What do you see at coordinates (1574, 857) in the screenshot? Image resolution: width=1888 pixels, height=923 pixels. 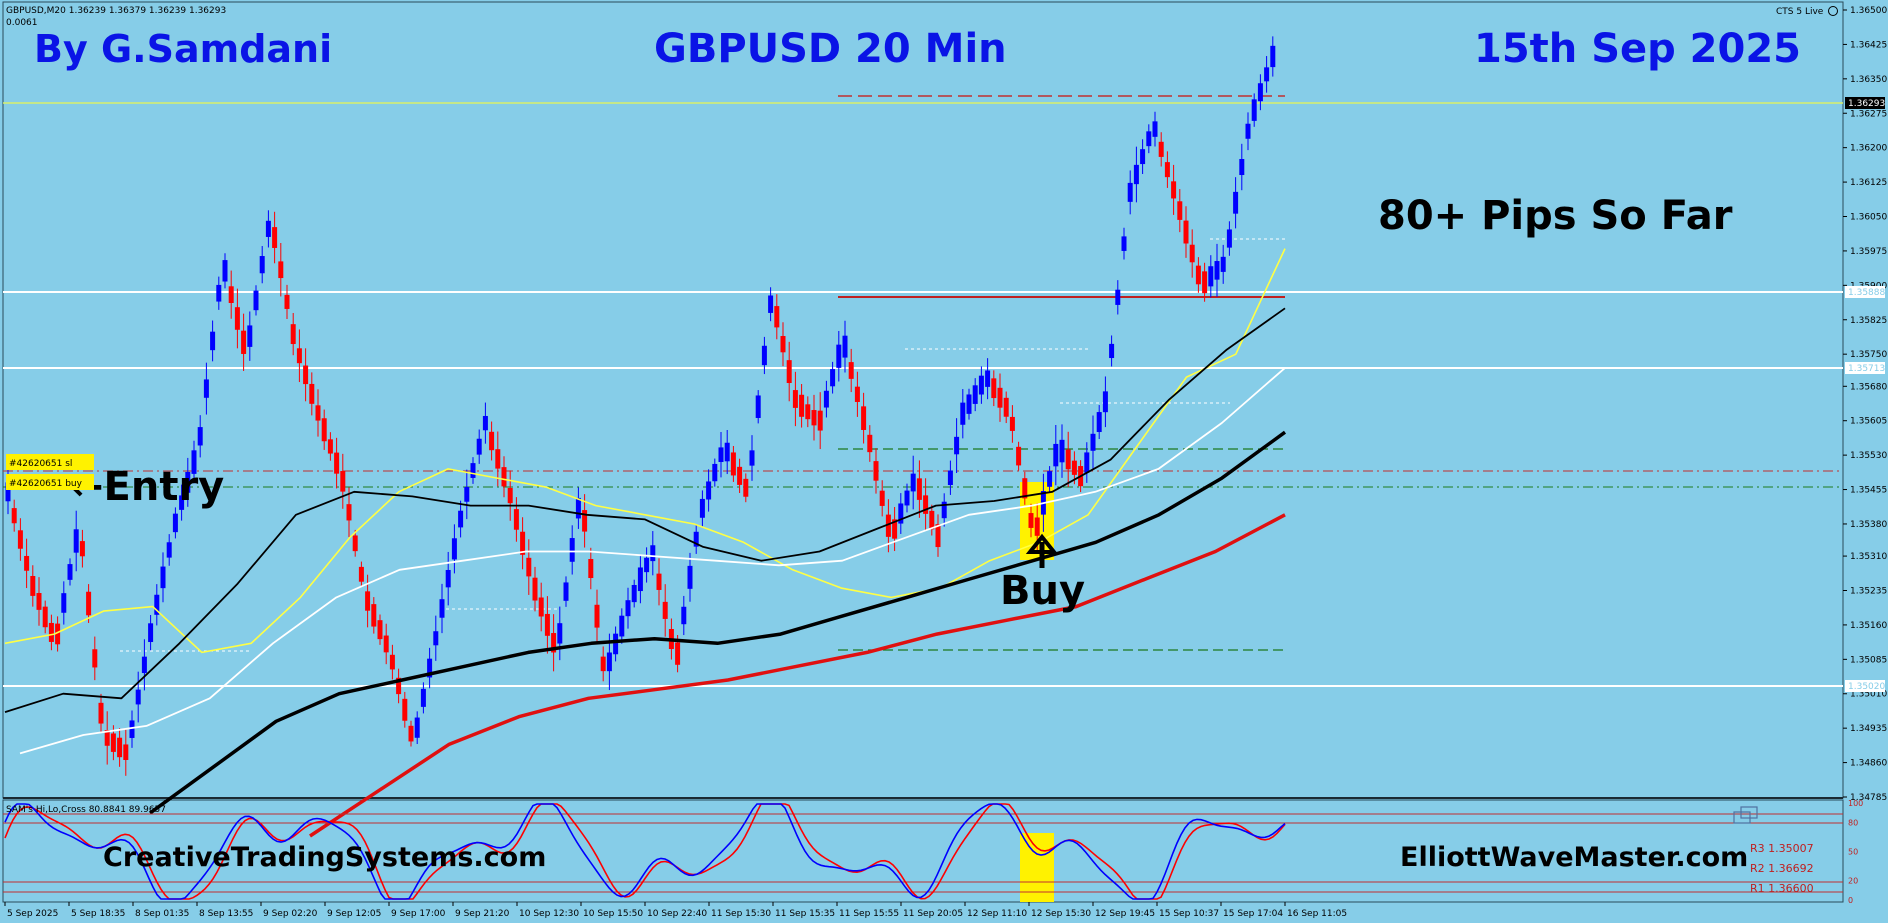 I see `website-right: ElliottWaveMaster.com` at bounding box center [1574, 857].